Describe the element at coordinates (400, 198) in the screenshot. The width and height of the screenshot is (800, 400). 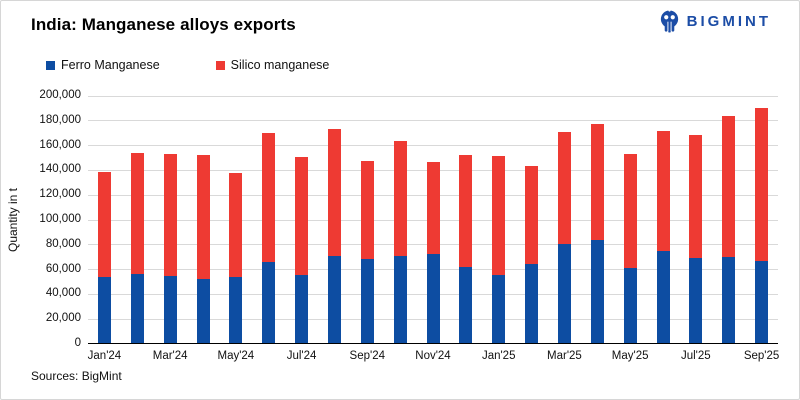
I see `bar-segment-silico-Oct'24` at that location.